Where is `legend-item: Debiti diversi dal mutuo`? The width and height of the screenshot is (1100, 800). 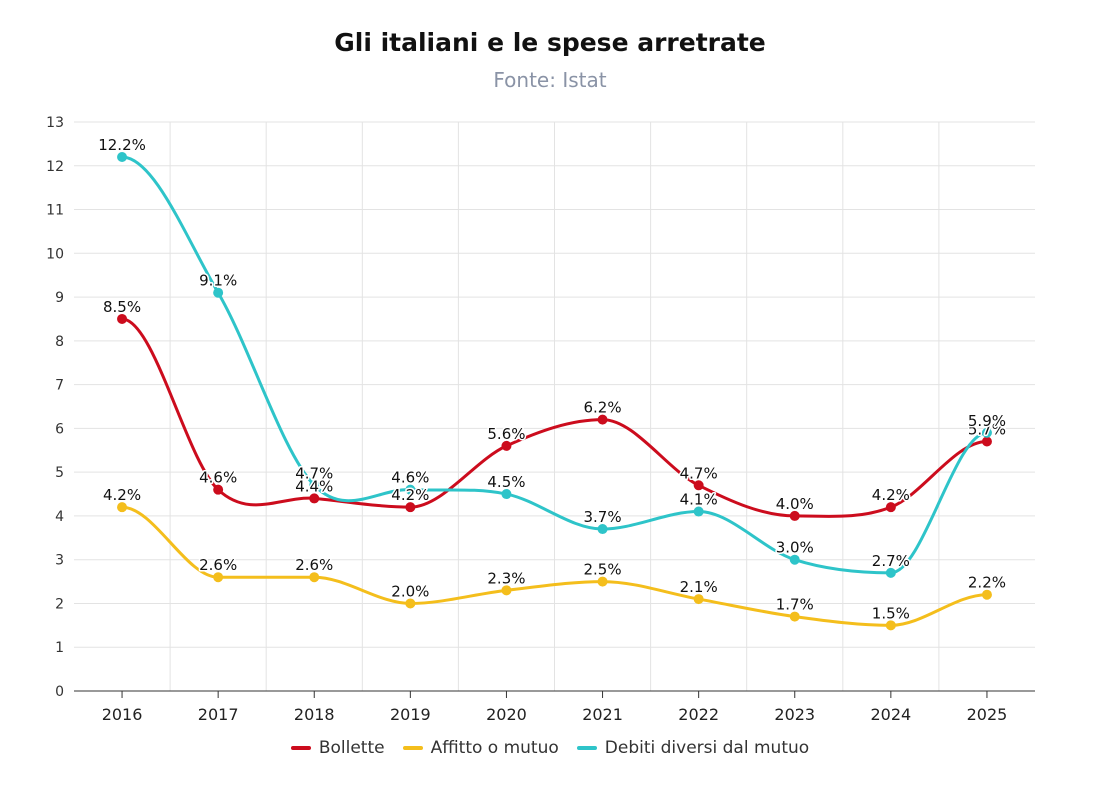
legend-item: Debiti diversi dal mutuo is located at coordinates (693, 748).